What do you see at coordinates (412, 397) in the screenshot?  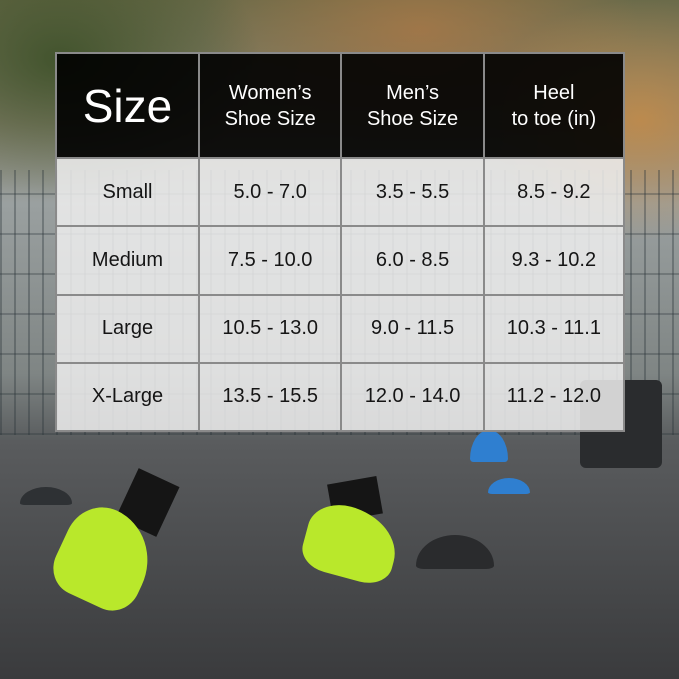 I see `mens-cell: 12.0 - 14.0` at bounding box center [412, 397].